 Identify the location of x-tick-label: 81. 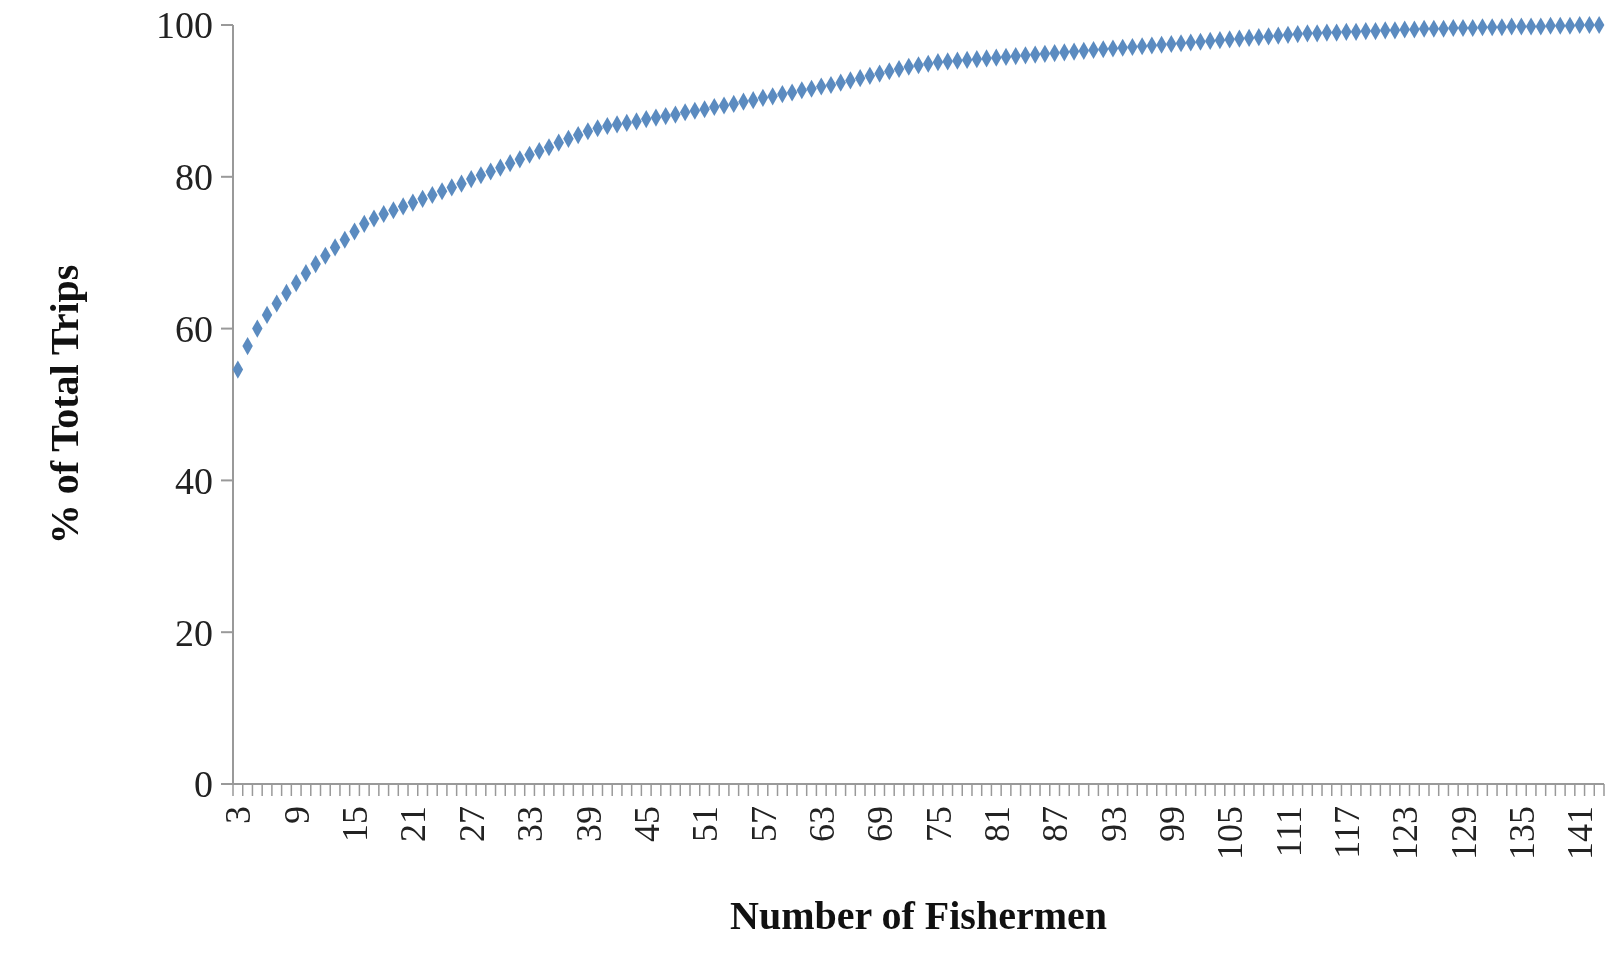
(996, 824).